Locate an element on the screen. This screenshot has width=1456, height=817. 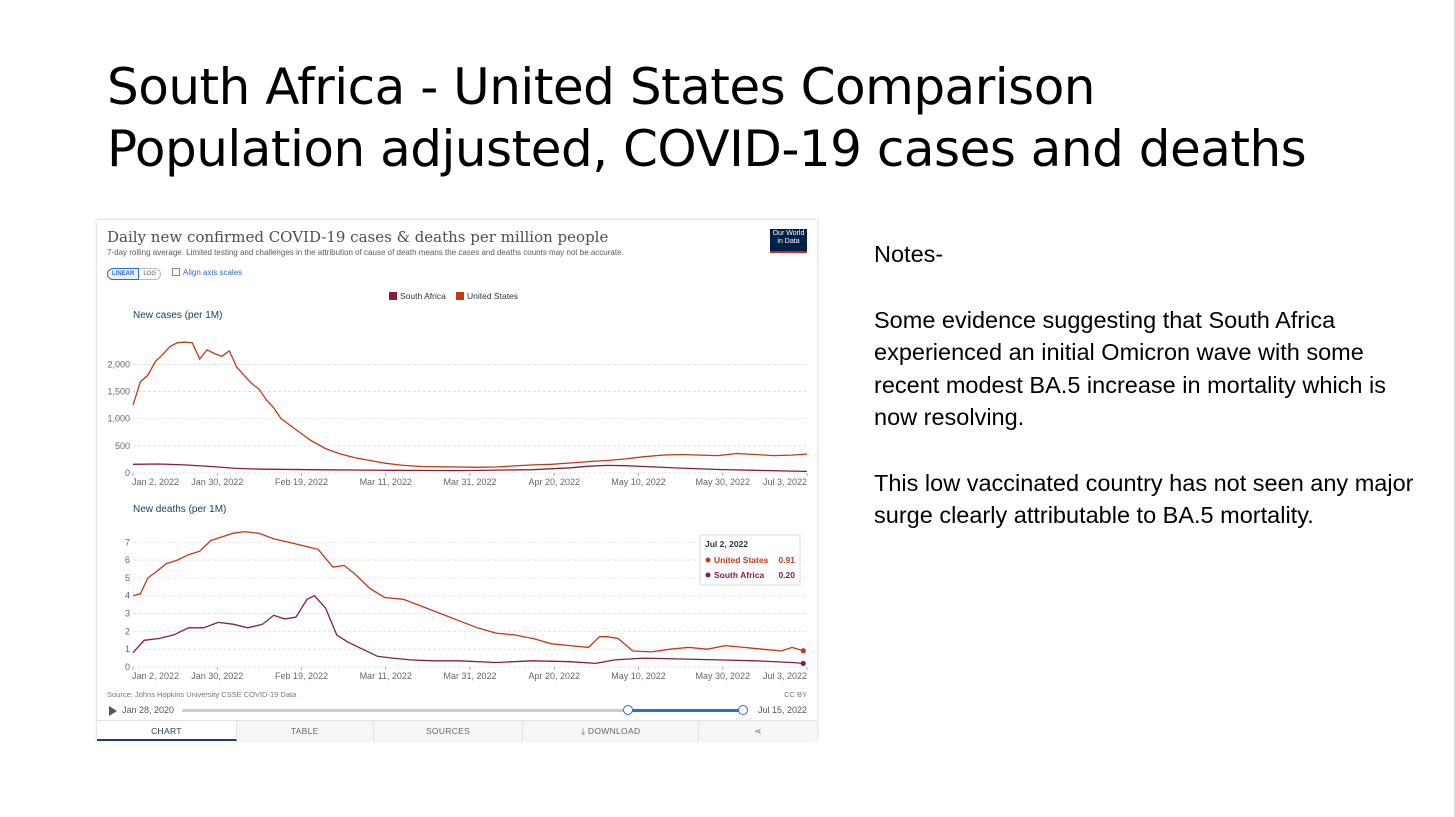
y-tick-label: 500 is located at coordinates (122, 446).